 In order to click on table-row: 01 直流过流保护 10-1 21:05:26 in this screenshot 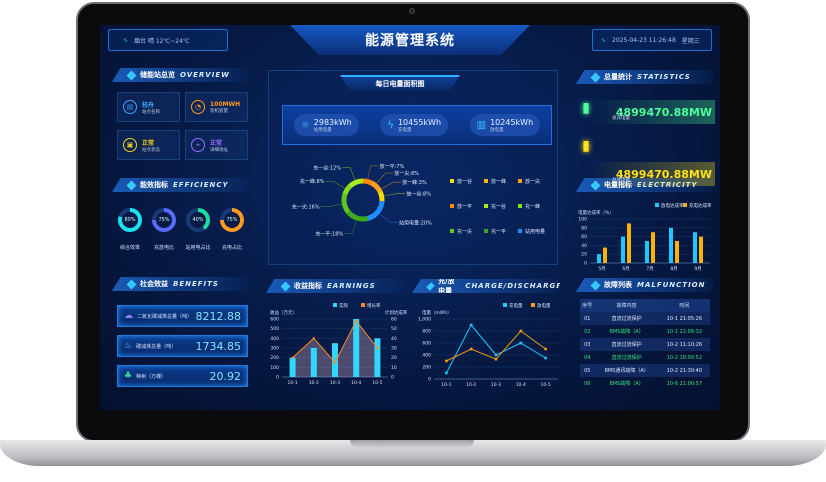, I will do `click(645, 318)`.